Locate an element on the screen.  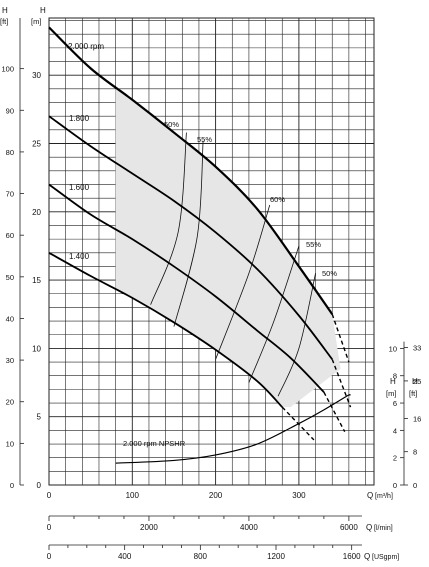
axis-npshr-ft-label: H is located at coordinates (415, 381).